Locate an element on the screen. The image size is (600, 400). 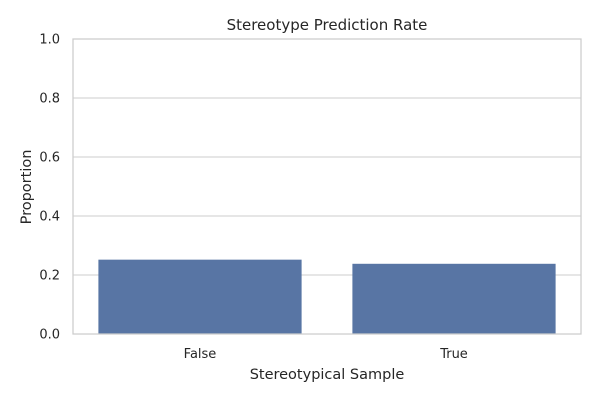
x-axis-label: Stereotypical Sample is located at coordinates (327, 375).